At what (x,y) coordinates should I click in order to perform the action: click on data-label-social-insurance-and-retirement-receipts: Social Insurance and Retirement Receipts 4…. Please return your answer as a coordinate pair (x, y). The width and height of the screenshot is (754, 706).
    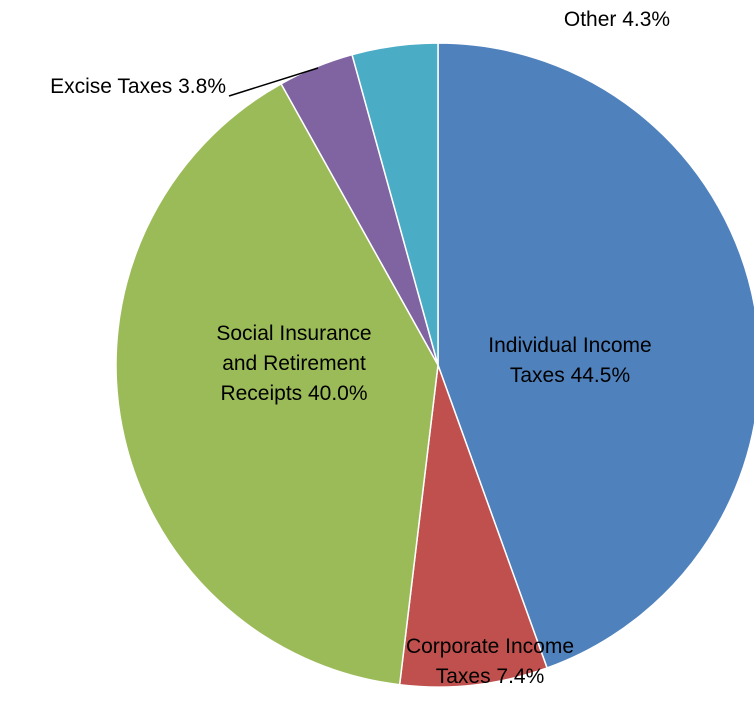
    Looking at the image, I should click on (293, 363).